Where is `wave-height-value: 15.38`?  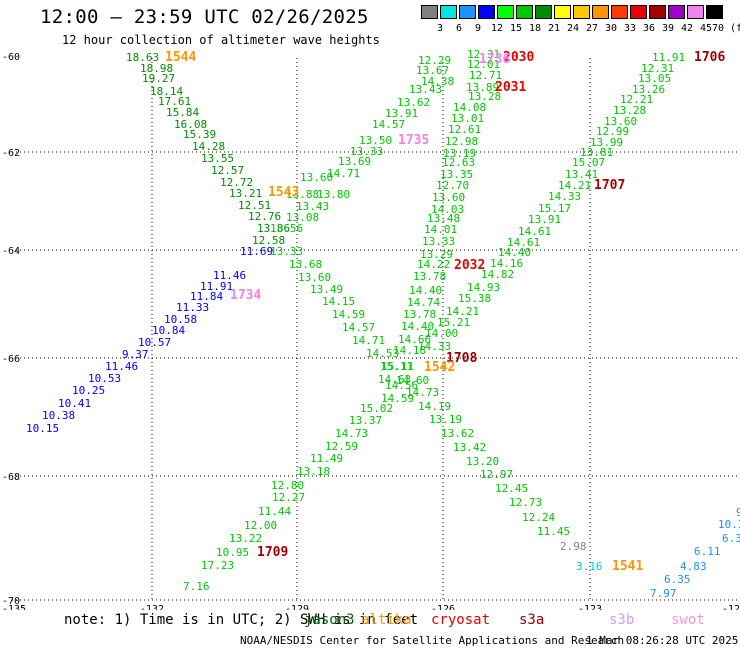 wave-height-value: 15.38 is located at coordinates (474, 298).